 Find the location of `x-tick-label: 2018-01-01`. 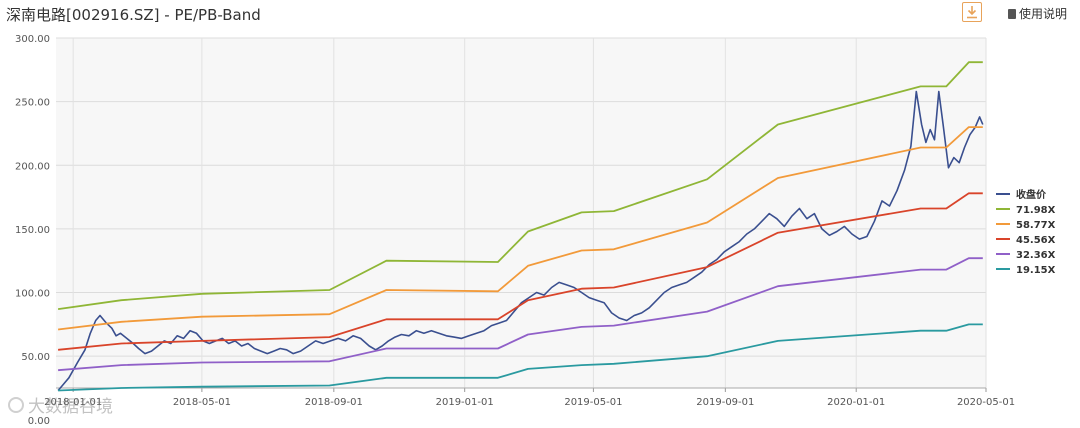

x-tick-label: 2018-01-01 is located at coordinates (73, 402).